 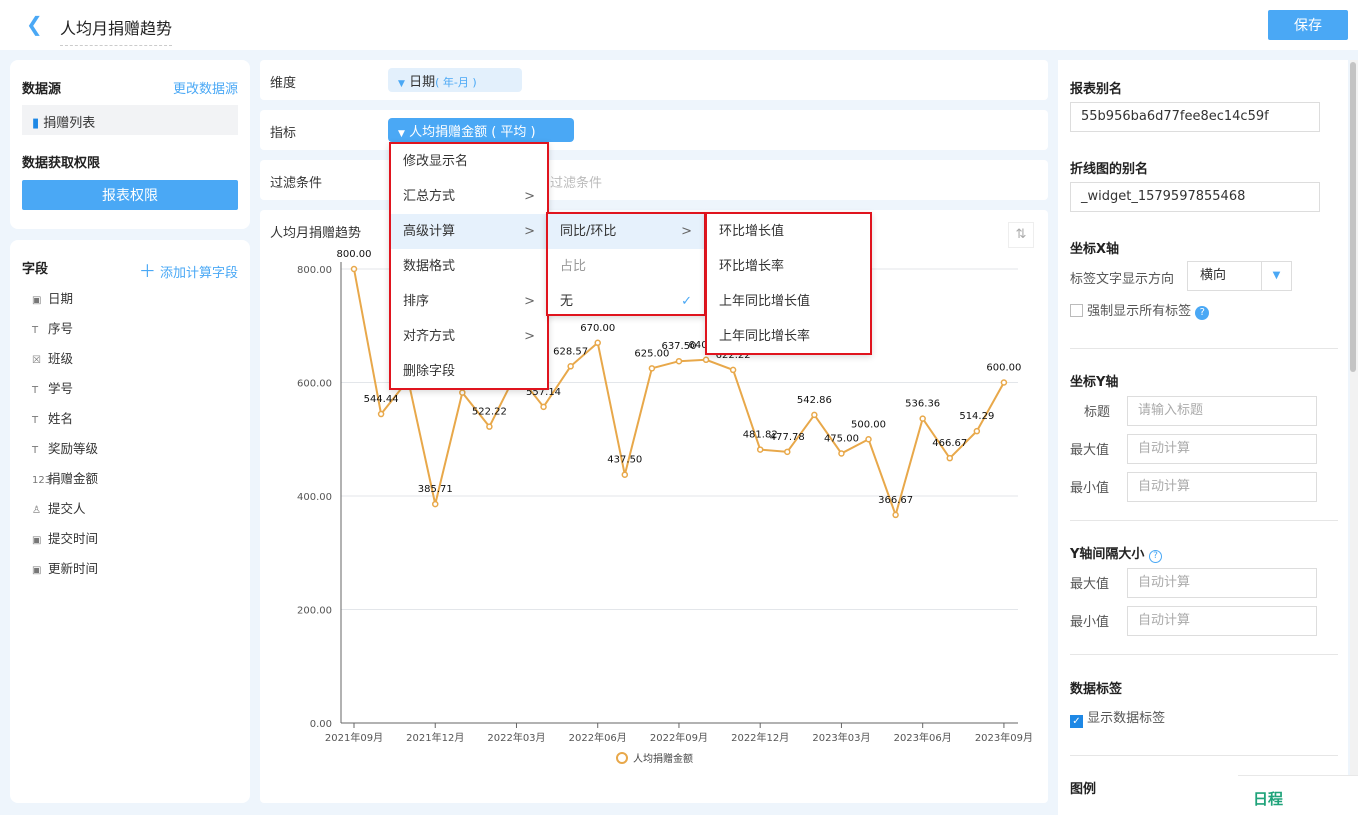 What do you see at coordinates (626, 231) in the screenshot?
I see `menu-item: 同比/环比 >` at bounding box center [626, 231].